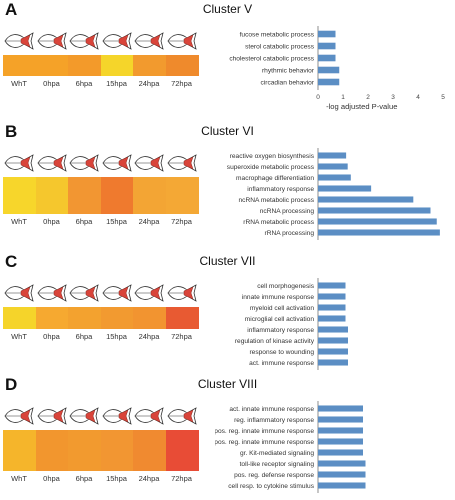  What do you see at coordinates (281, 363) in the screenshot?
I see `category-label: act. immune response` at bounding box center [281, 363].